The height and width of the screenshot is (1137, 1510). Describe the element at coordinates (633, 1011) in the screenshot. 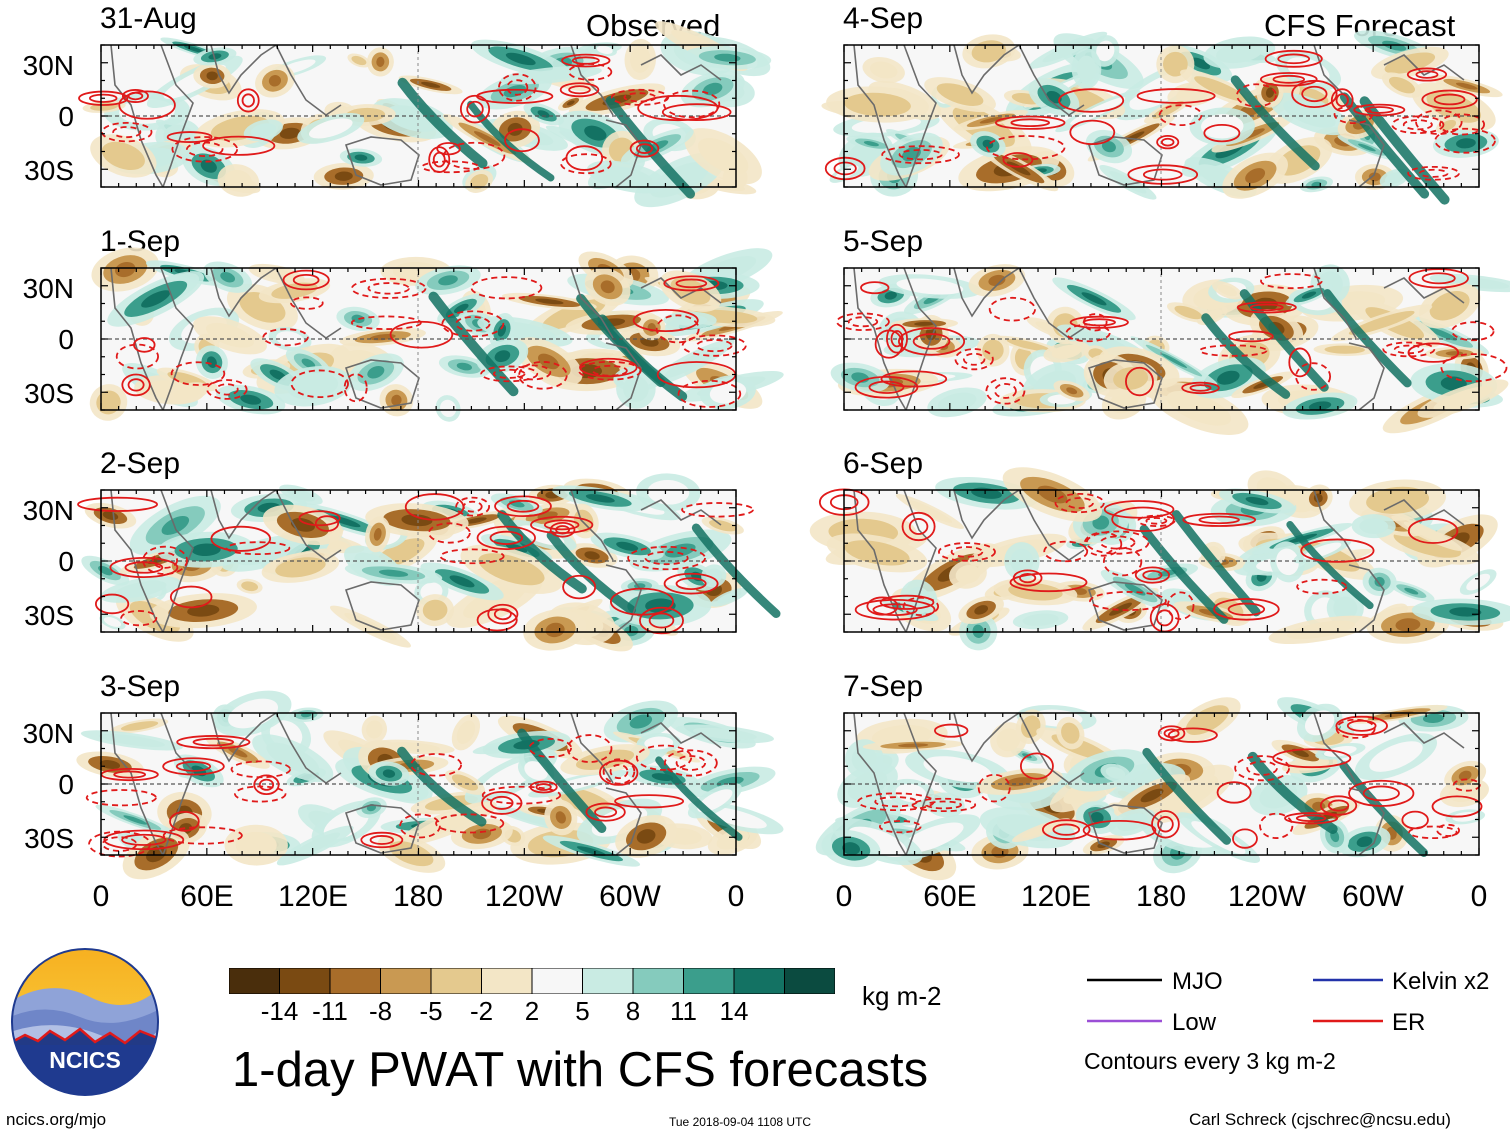

I see `colorbar-tick-label: 8` at that location.